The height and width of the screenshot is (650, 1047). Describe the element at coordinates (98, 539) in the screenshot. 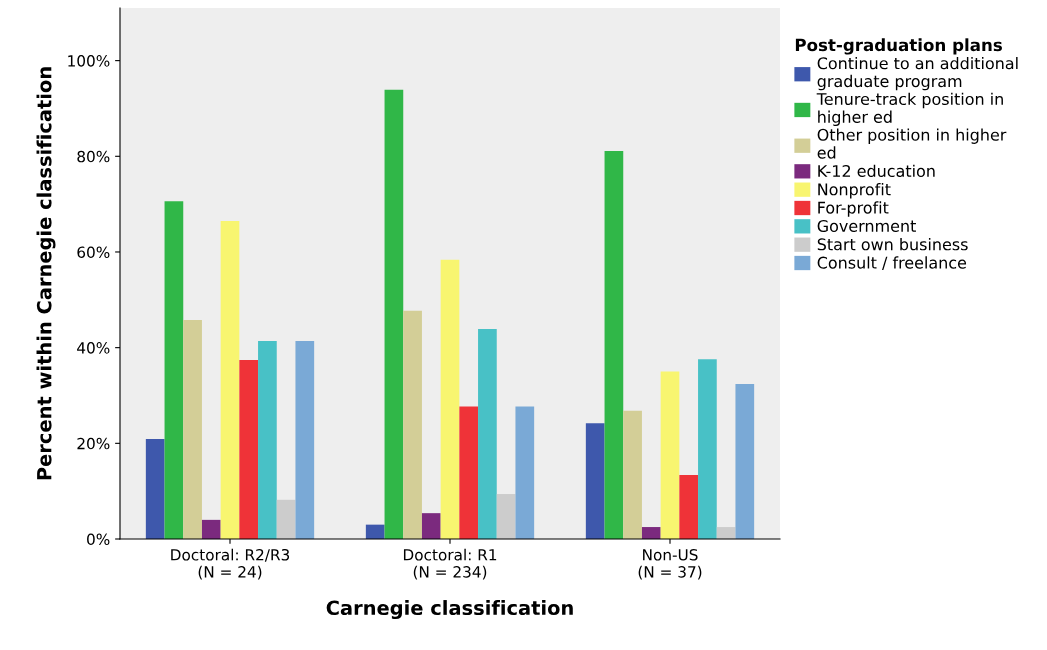

I see `y-tick-label: 0%` at that location.